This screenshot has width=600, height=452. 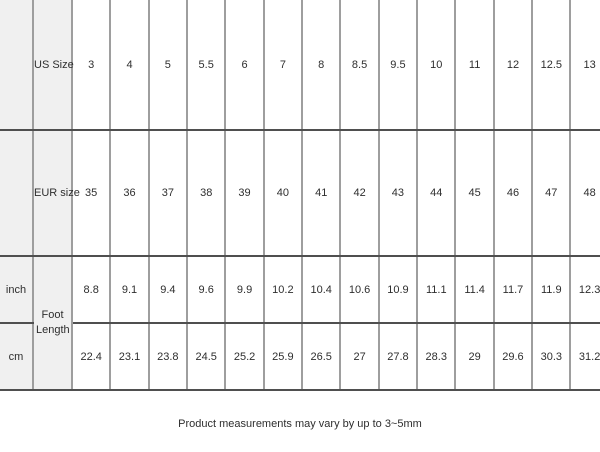 I want to click on cm-value-cell: 22.4, so click(x=92, y=357).